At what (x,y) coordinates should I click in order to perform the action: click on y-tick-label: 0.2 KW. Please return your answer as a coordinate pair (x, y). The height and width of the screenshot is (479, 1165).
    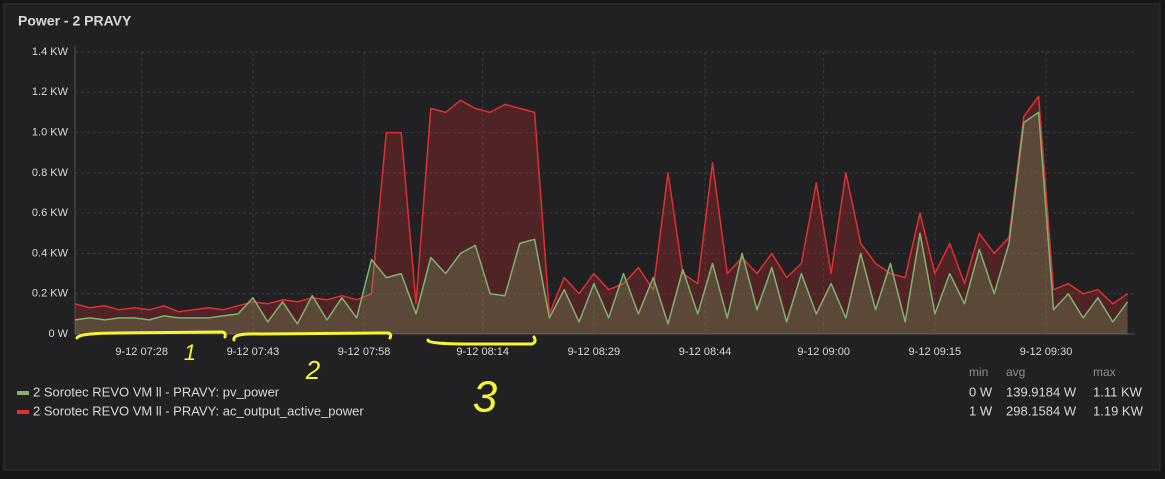
    Looking at the image, I should click on (50, 294).